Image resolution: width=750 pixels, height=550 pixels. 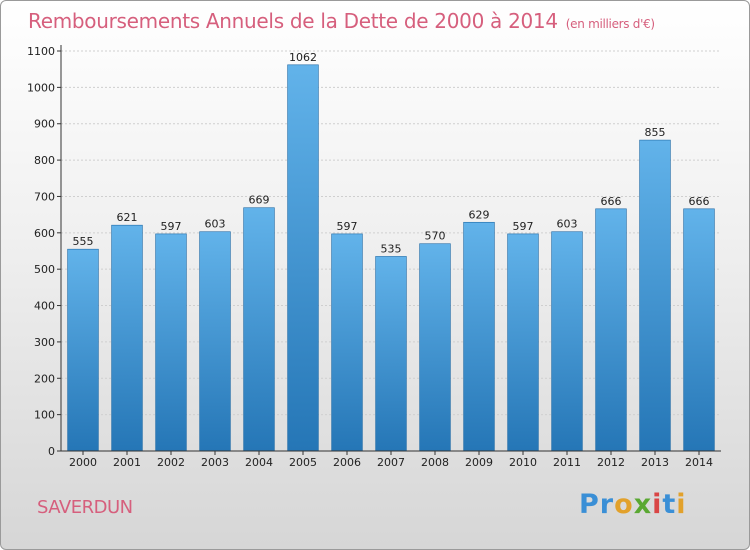 I want to click on bar-value-label: 535, so click(x=391, y=248).